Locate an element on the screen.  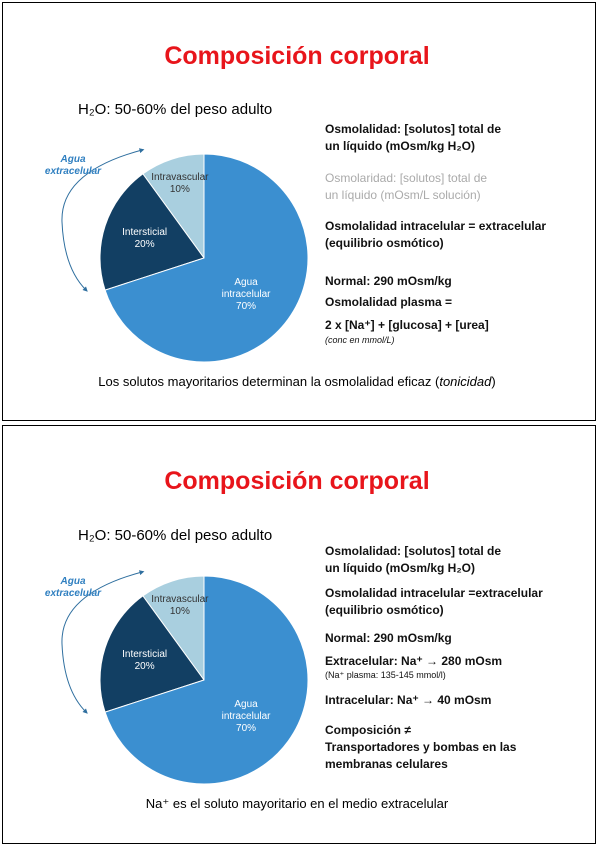
note-line: Extracelular: Na⁺ → 280 mOsm is located at coordinates (414, 661).